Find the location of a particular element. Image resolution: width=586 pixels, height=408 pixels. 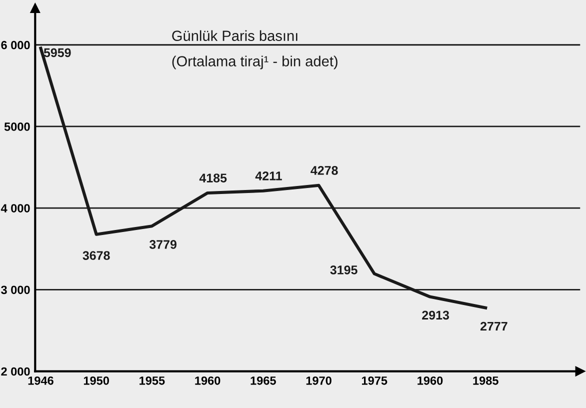

x-tick-label: 1965 is located at coordinates (263, 380).